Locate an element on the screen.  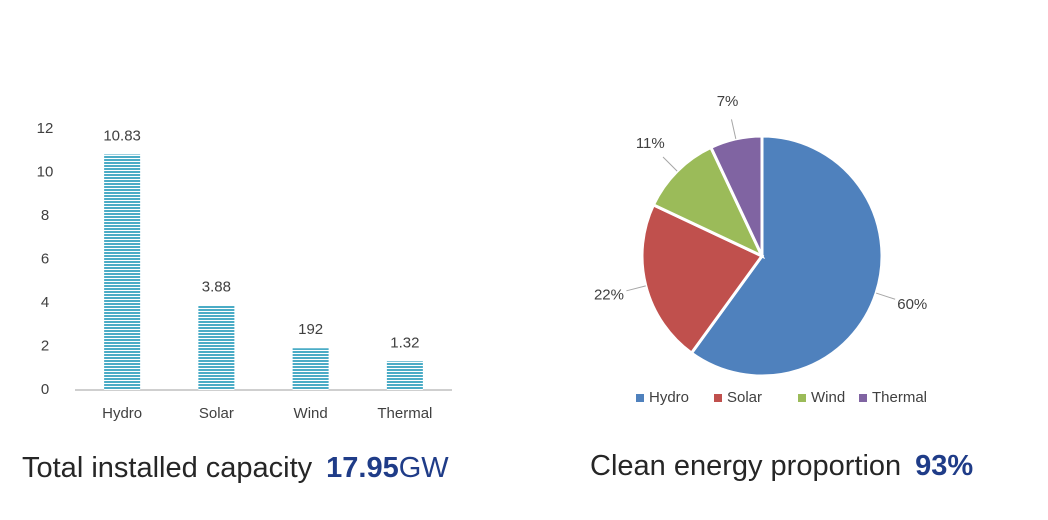
data-label: 192 is located at coordinates (310, 329).